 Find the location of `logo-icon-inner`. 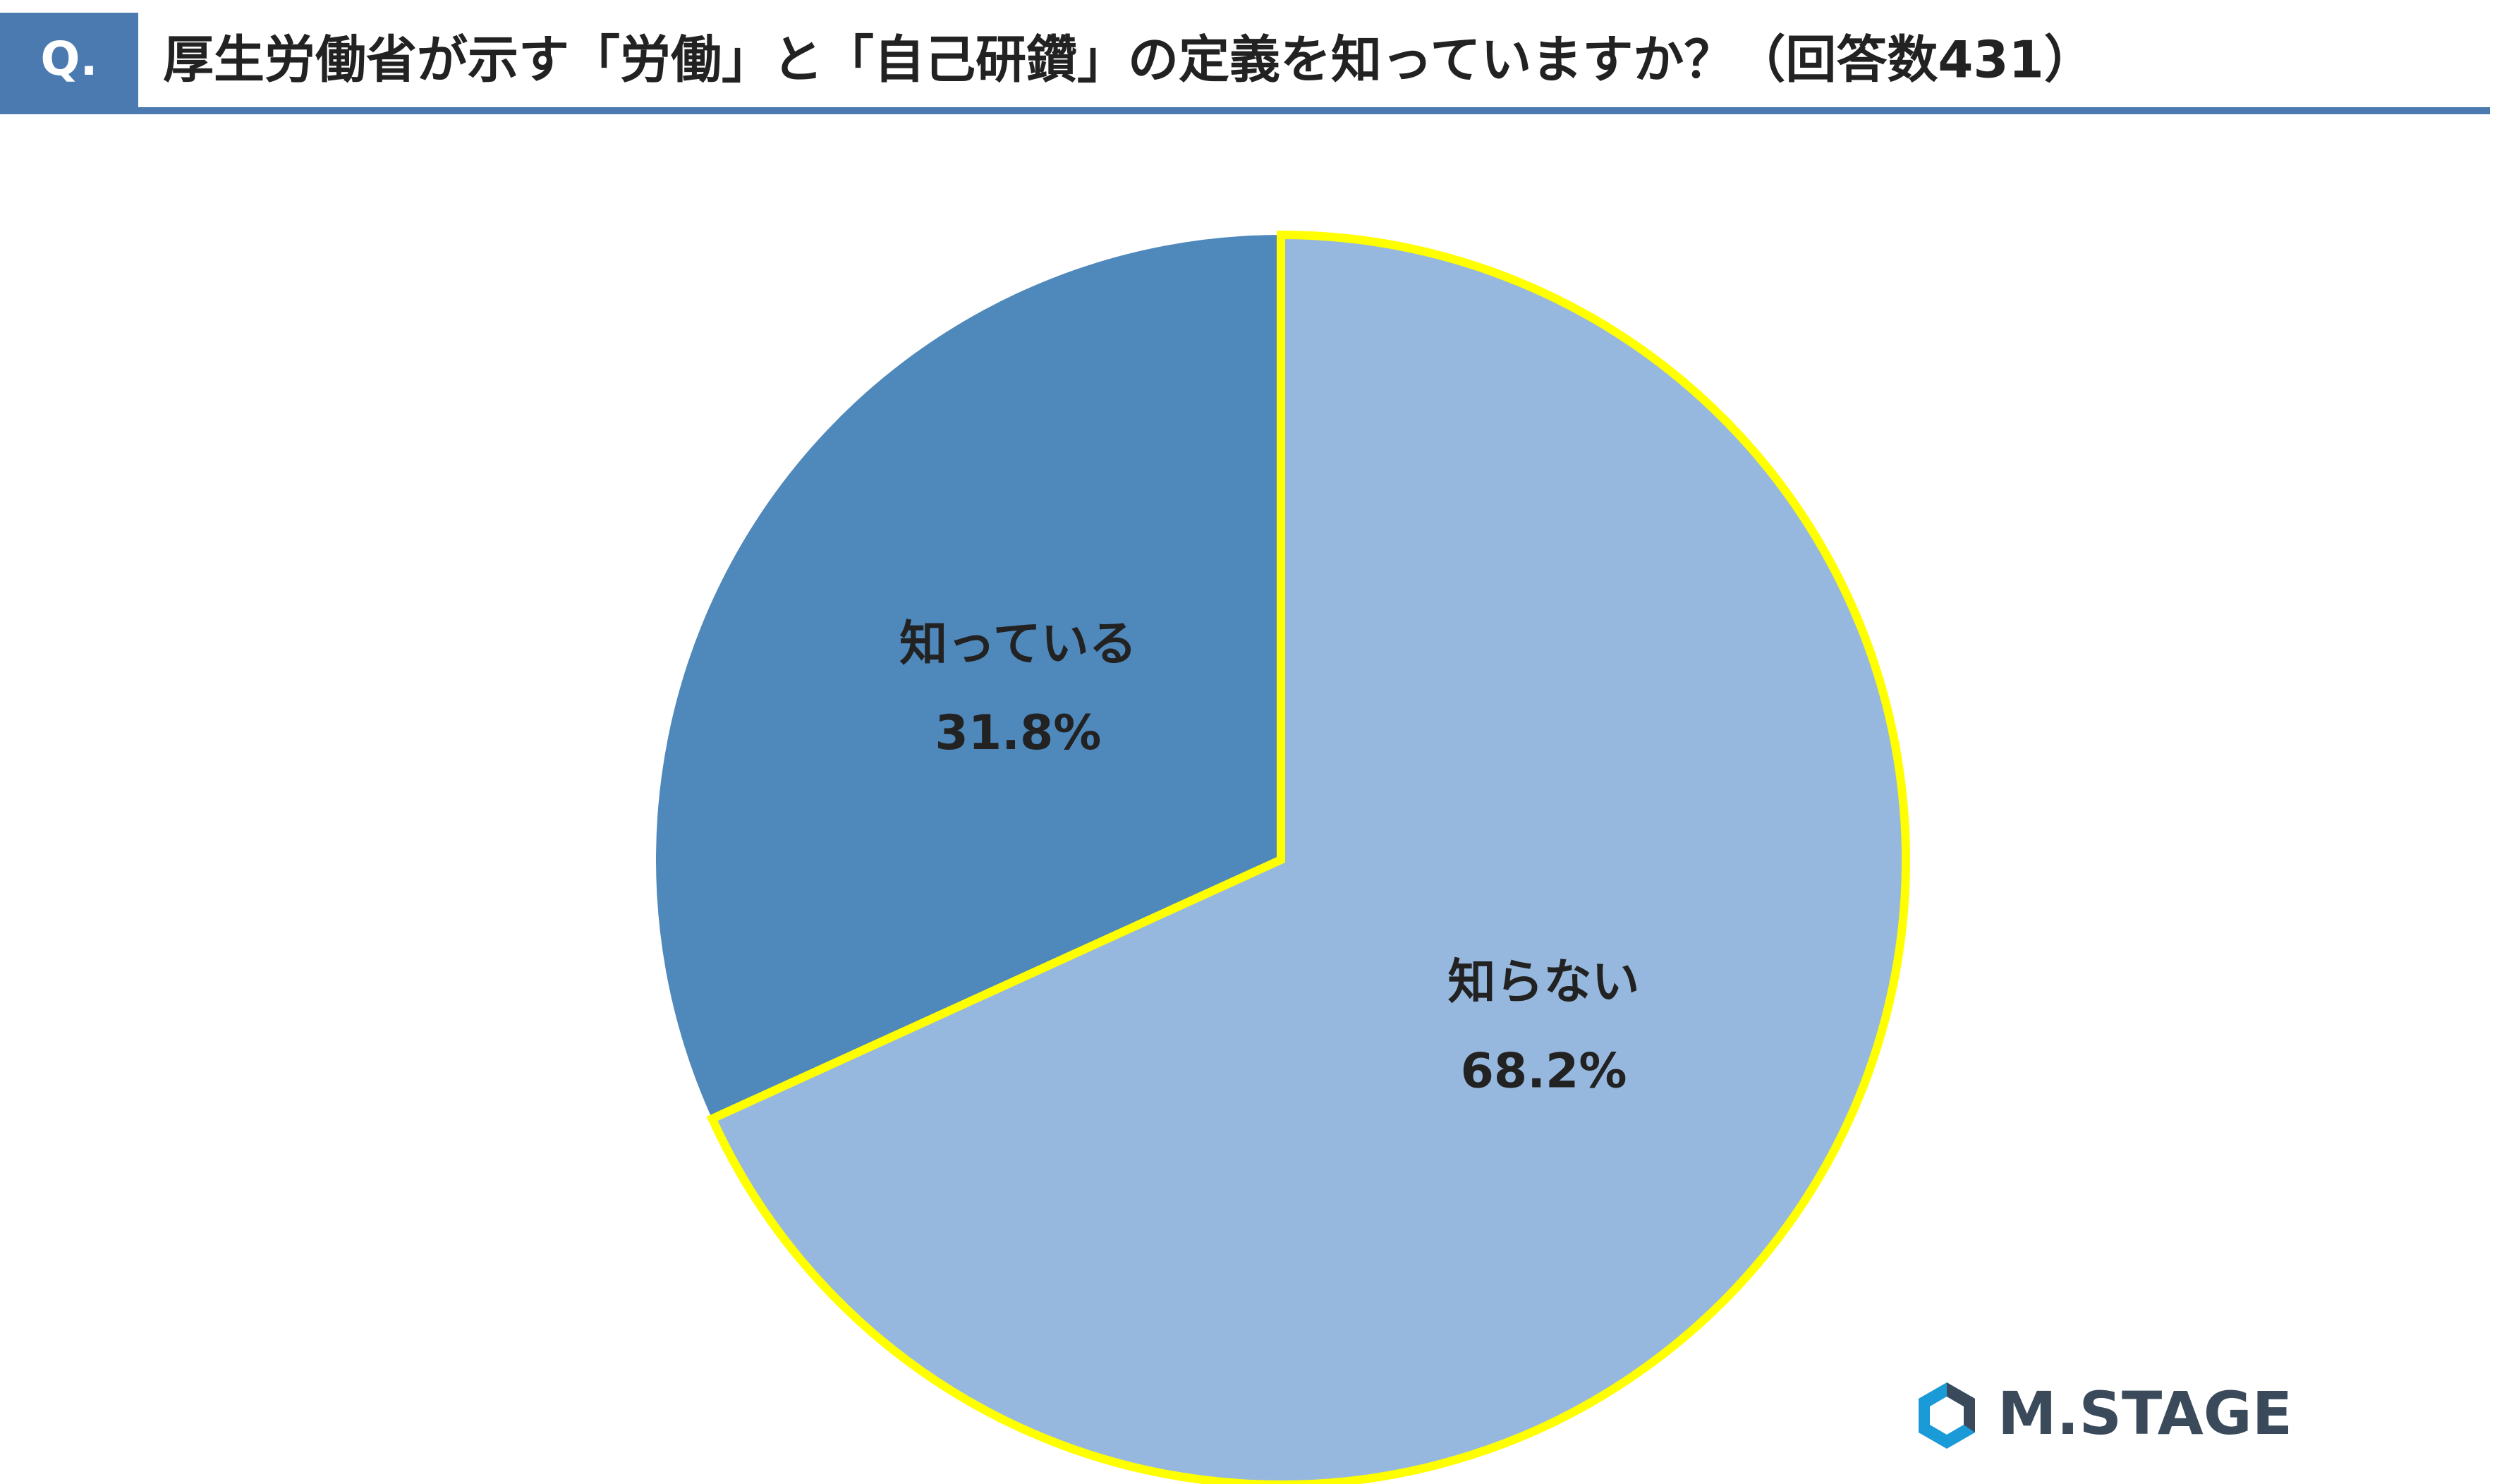

logo-icon-inner is located at coordinates (1947, 1416).